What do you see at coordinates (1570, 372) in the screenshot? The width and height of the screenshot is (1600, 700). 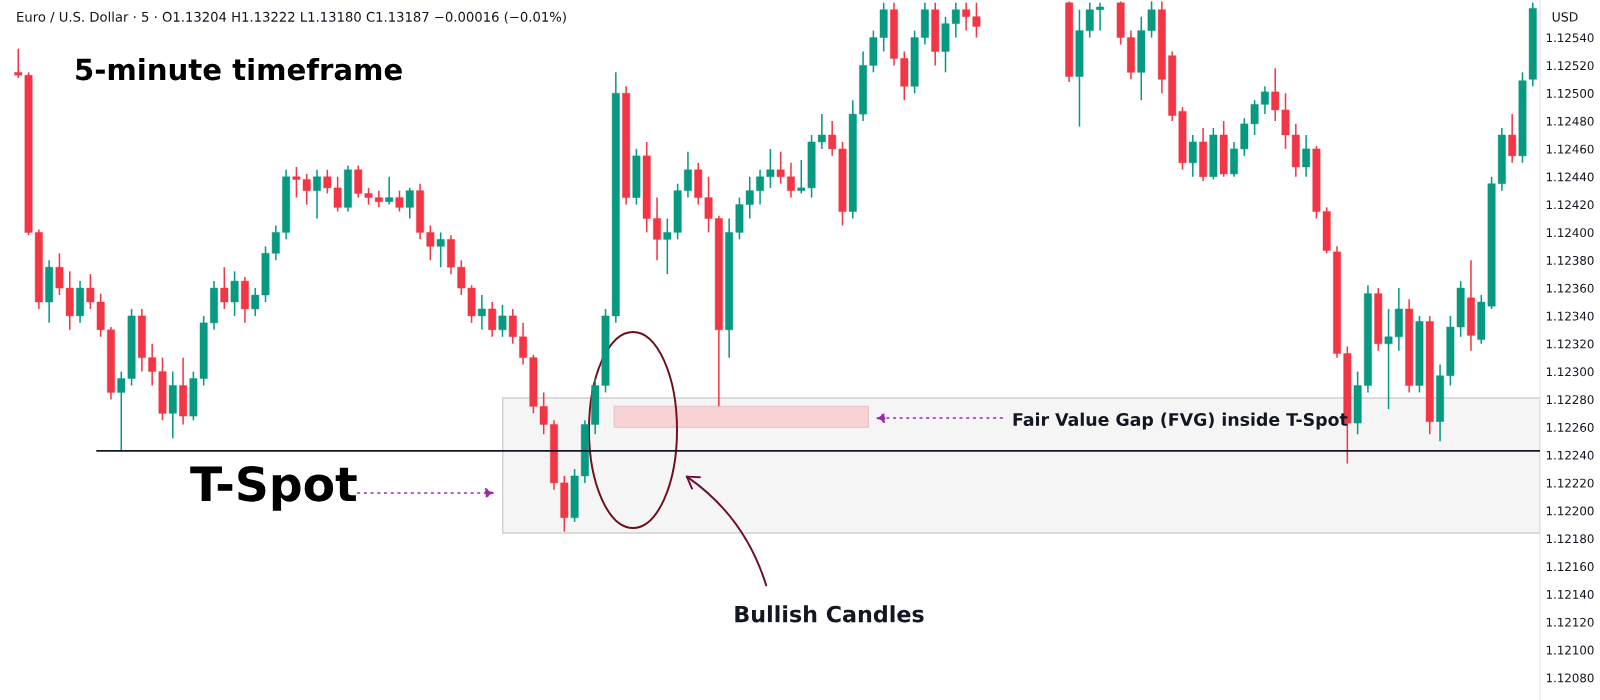 I see `y-tick-label: 1.12300` at bounding box center [1570, 372].